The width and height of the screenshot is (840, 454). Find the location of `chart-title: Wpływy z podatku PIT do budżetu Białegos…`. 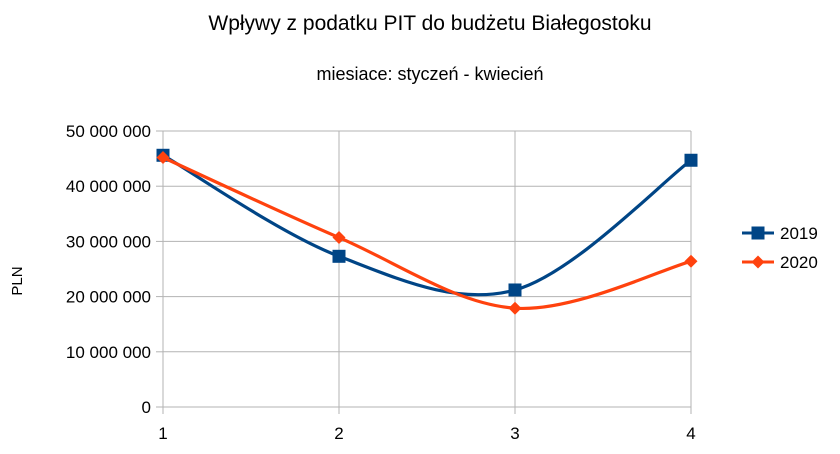

chart-title: Wpływy z podatku PIT do budżetu Białegos… is located at coordinates (429, 23).